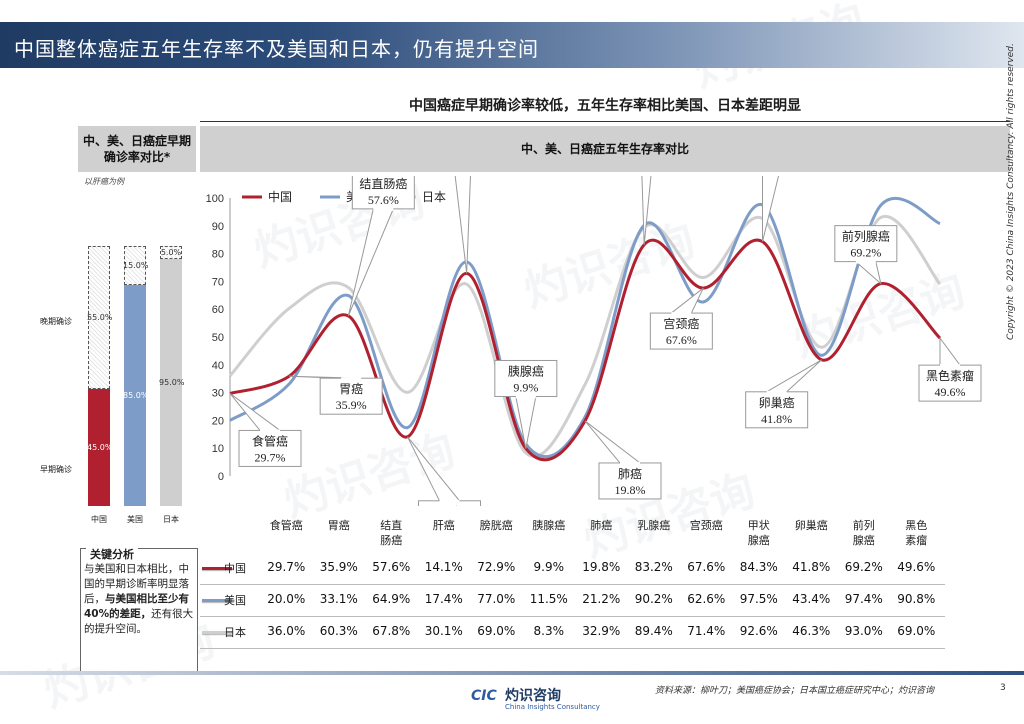 This screenshot has height=724, width=1024. Describe the element at coordinates (605, 121) in the screenshot. I see `subtitle-divider` at that location.